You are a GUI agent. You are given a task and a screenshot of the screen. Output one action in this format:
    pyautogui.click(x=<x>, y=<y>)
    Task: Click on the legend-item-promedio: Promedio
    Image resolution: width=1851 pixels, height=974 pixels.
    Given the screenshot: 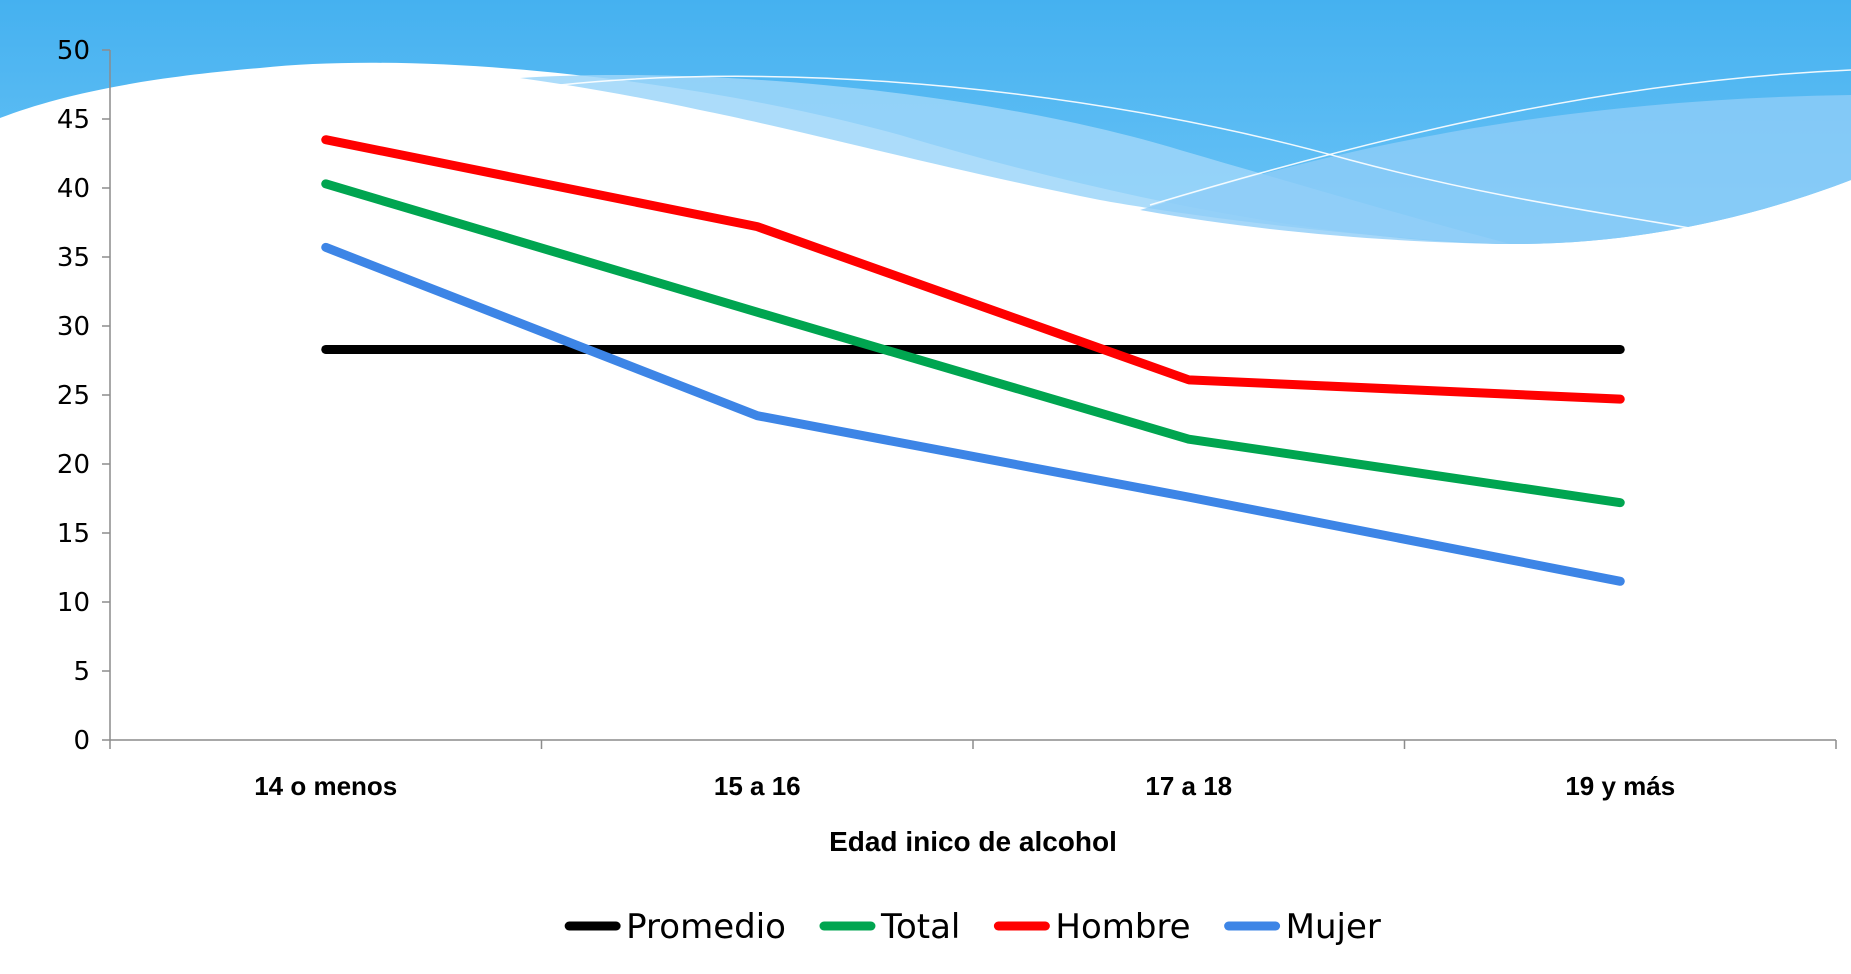 What is the action you would take?
    pyautogui.click(x=675, y=927)
    